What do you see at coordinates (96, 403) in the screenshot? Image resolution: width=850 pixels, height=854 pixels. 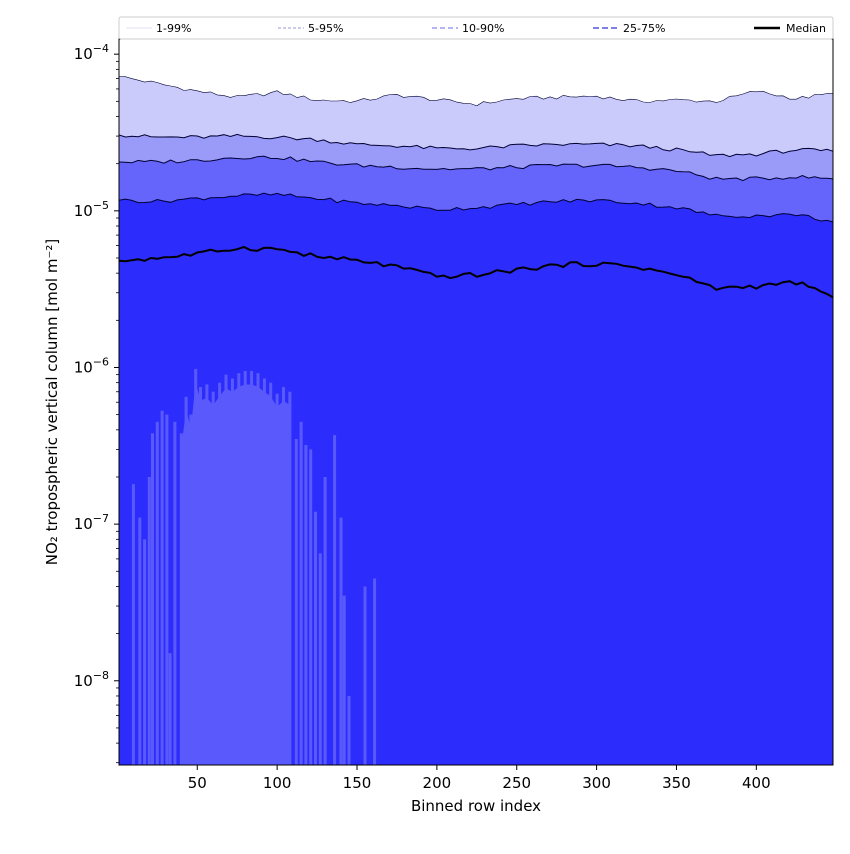 I see `y-axis-ticks: 10⁻⁸ 10⁻⁷ 10⁻⁶ 10⁻⁵ 10⁻⁴` at bounding box center [96, 403].